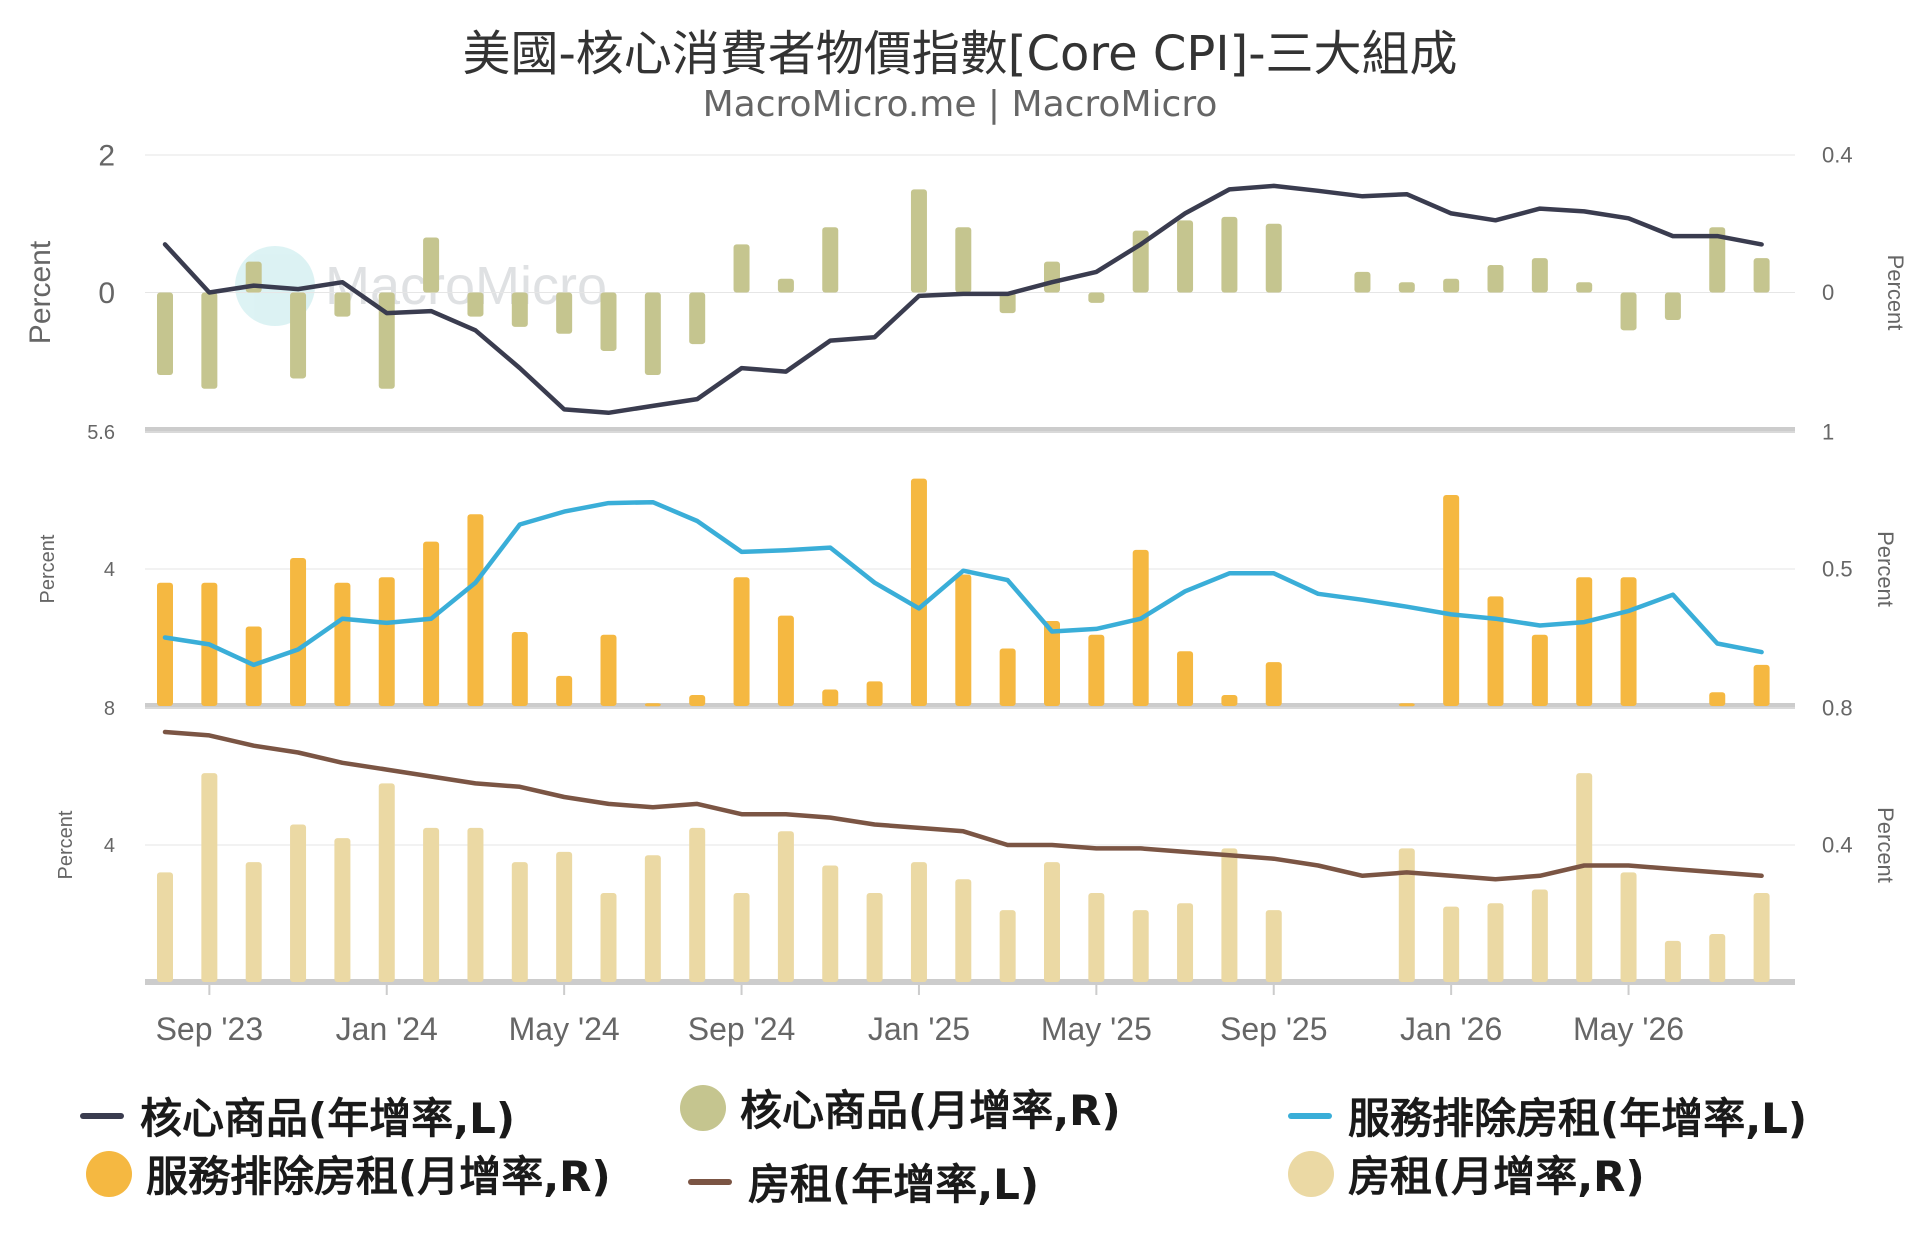  I want to click on right-tick-label: 0, so click(1828, 292).